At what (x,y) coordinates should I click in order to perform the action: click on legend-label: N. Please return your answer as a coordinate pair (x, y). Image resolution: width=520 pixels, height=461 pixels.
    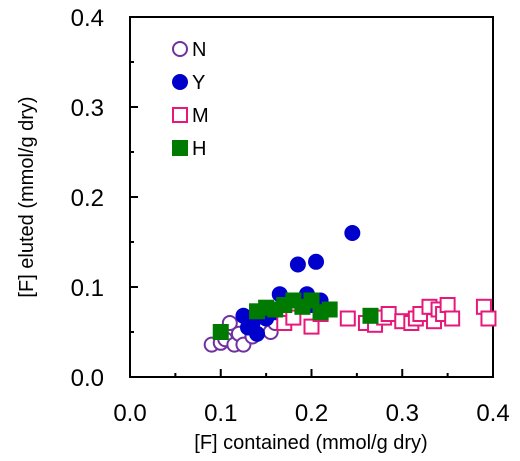
    Looking at the image, I should click on (199, 50).